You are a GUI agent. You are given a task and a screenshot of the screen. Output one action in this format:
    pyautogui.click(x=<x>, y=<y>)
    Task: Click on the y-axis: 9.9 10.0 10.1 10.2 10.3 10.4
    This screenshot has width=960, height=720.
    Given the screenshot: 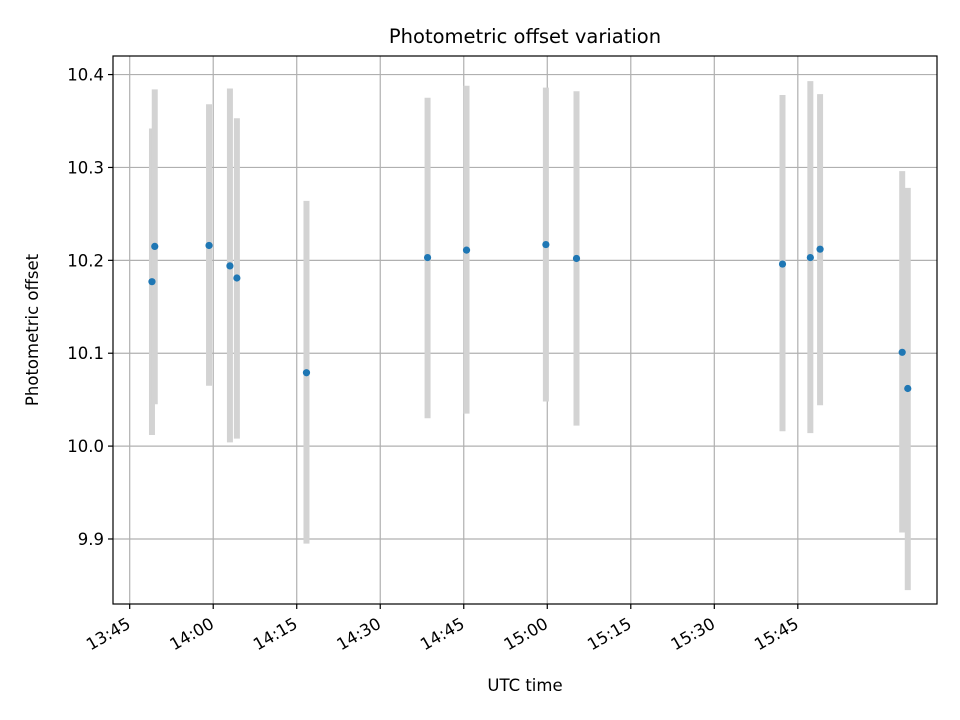 What is the action you would take?
    pyautogui.click(x=90, y=307)
    